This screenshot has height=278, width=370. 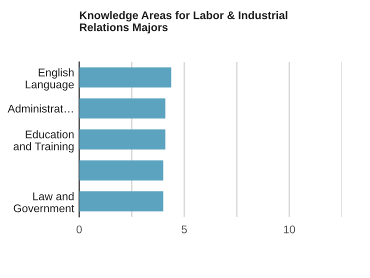 What do you see at coordinates (44, 141) in the screenshot?
I see `y-tick-label: Education and Training` at bounding box center [44, 141].